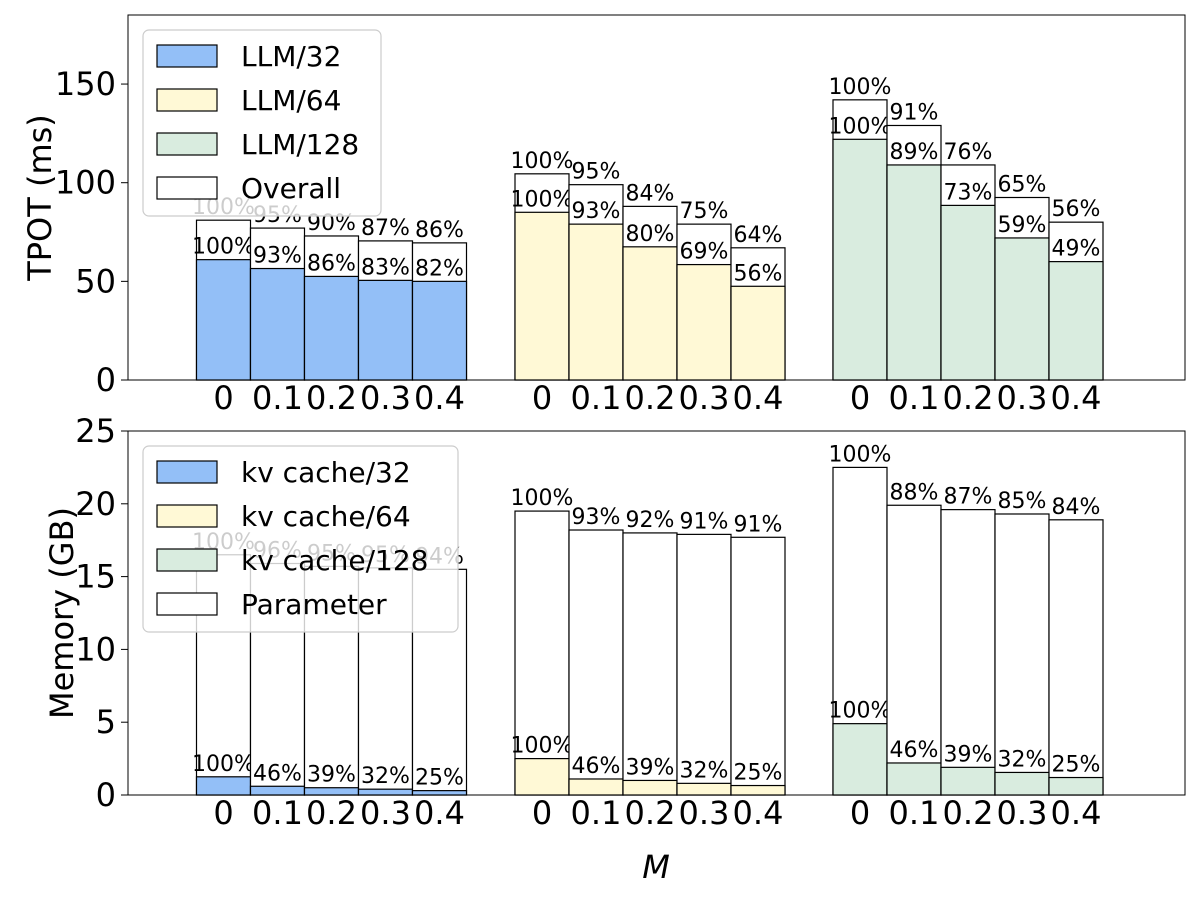 This screenshot has height=900, width=1200. I want to click on inner-percent-label: 83%, so click(385, 267).